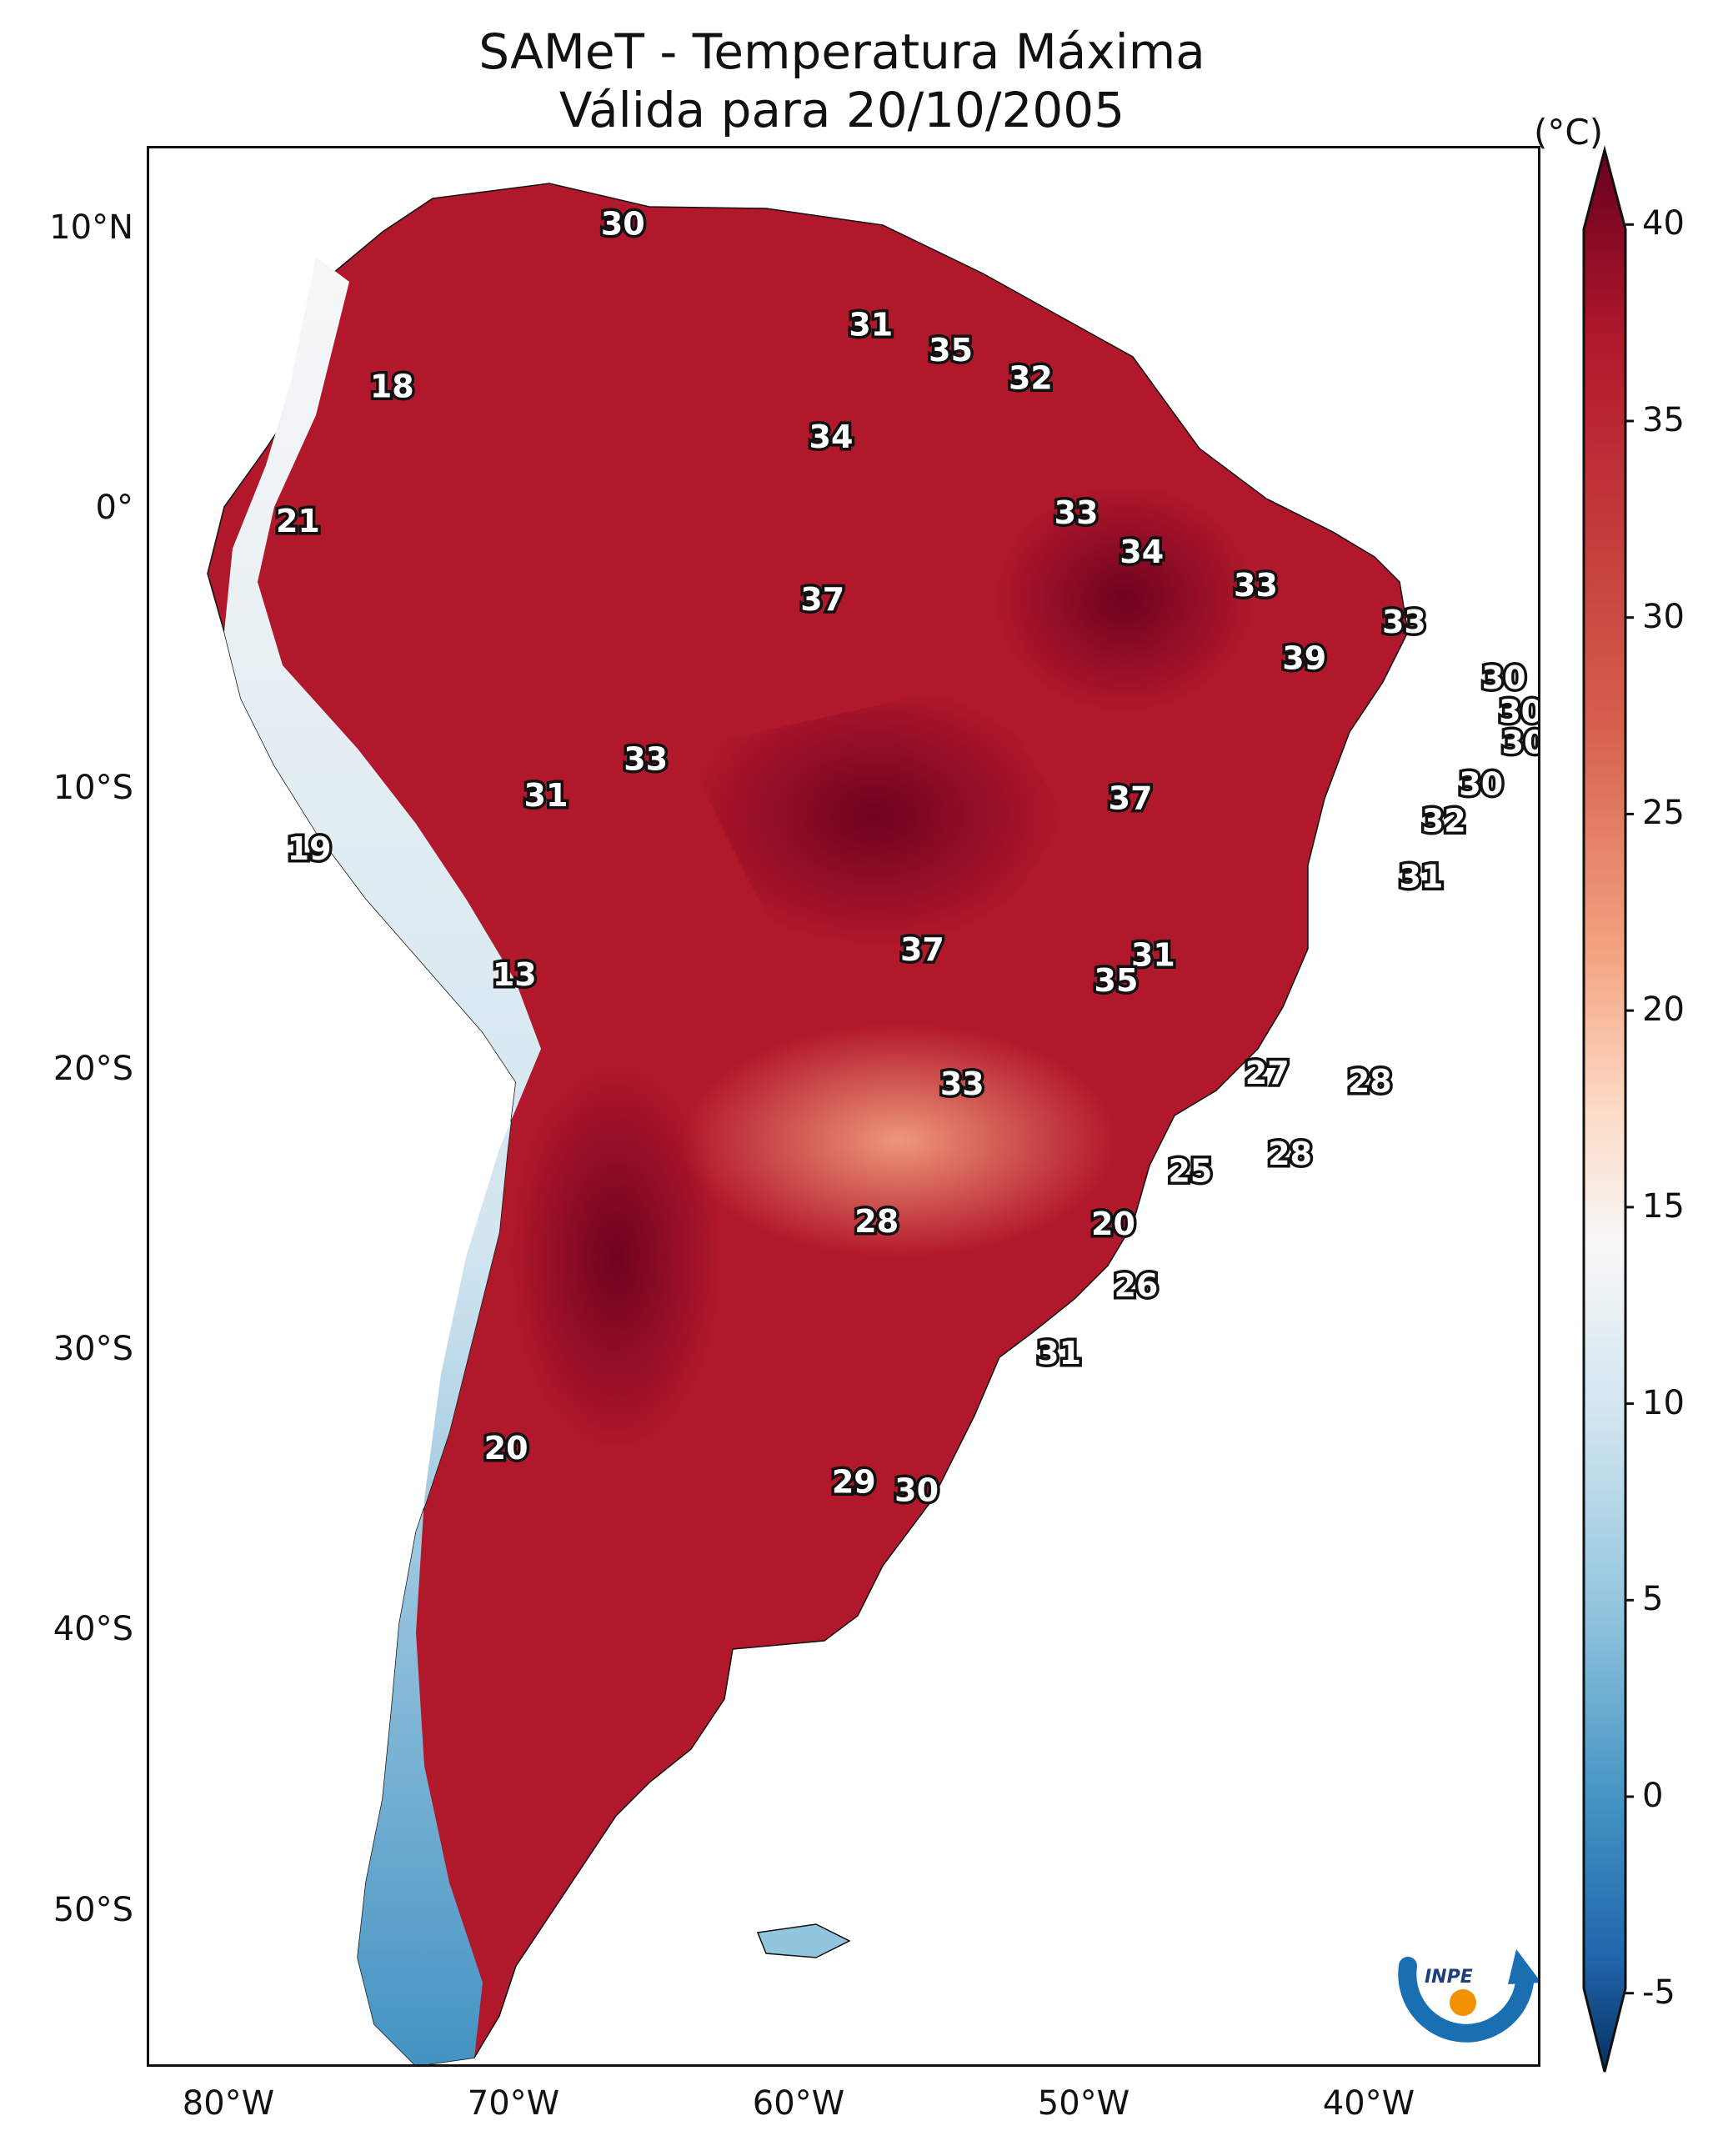 The width and height of the screenshot is (1723, 2156). I want to click on colorbar-tick-label: 25, so click(1663, 813).